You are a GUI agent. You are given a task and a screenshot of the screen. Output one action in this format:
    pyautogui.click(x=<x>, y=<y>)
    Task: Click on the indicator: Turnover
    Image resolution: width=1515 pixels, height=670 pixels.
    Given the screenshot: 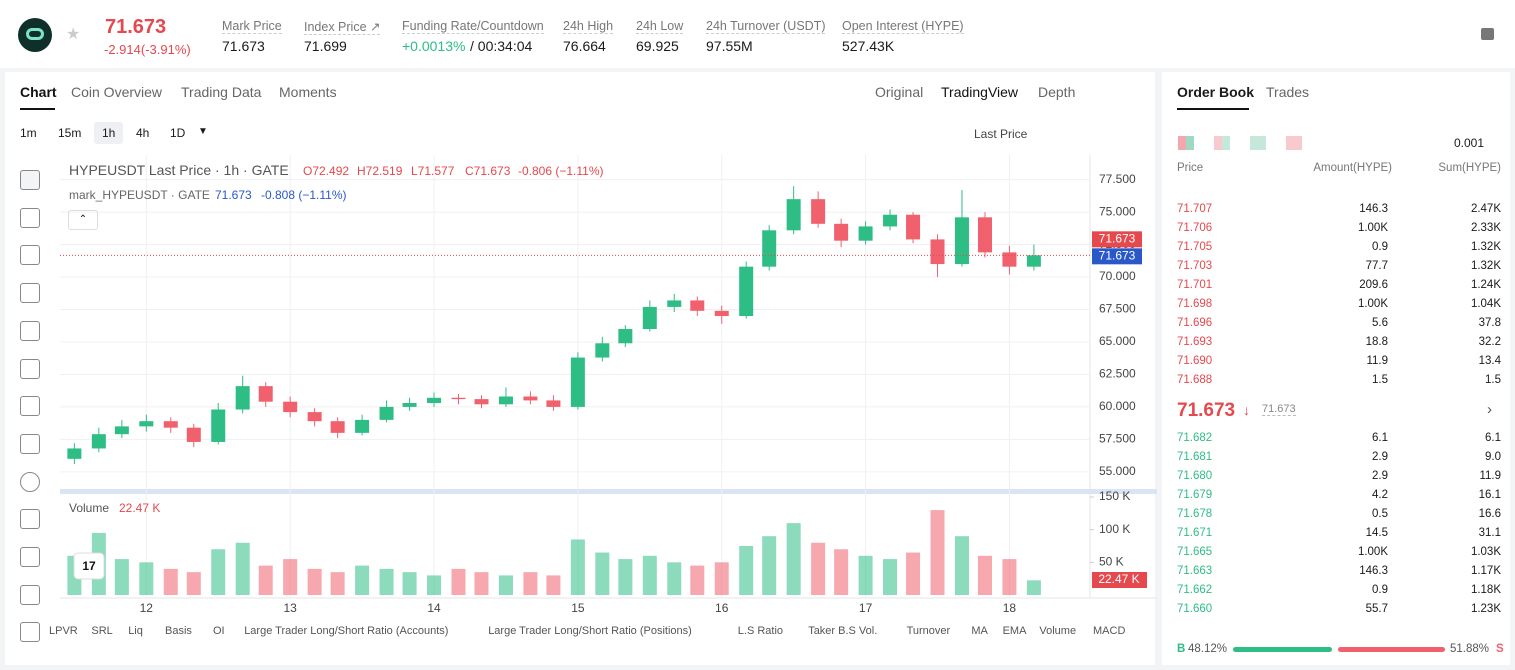 What is the action you would take?
    pyautogui.click(x=928, y=631)
    